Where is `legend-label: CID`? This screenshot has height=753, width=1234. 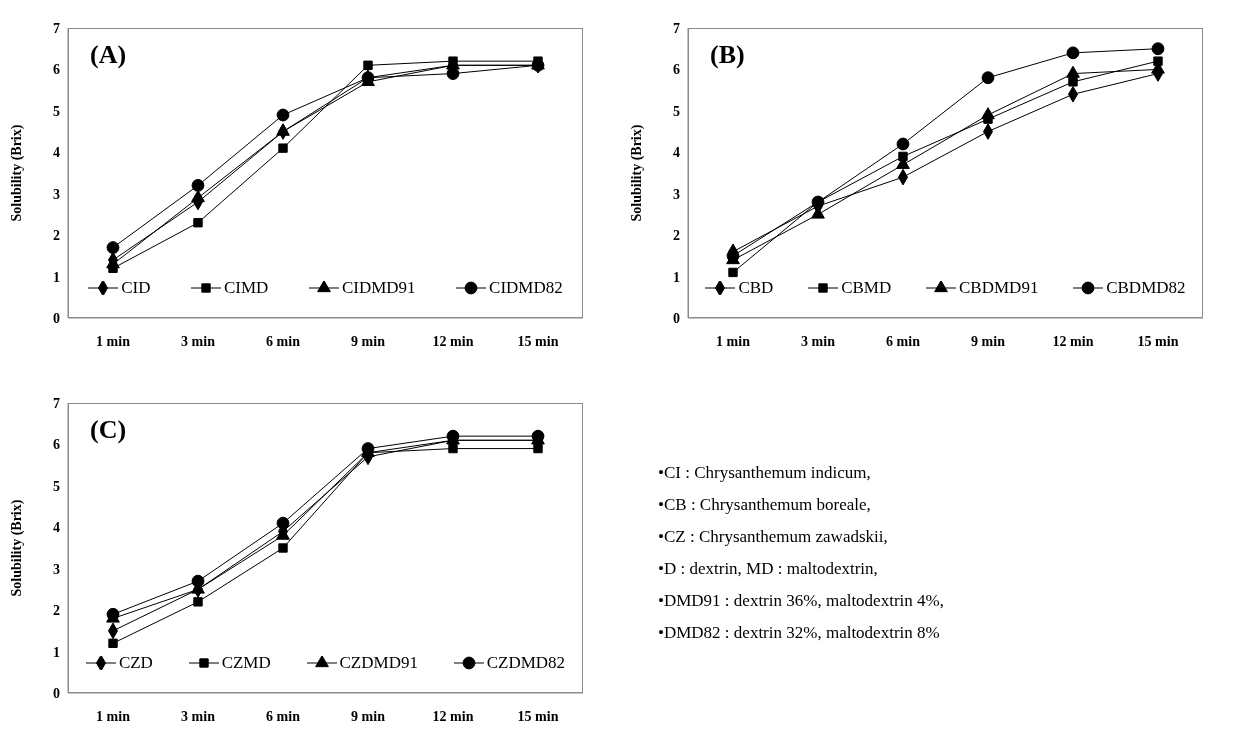
legend-label: CID is located at coordinates (136, 288).